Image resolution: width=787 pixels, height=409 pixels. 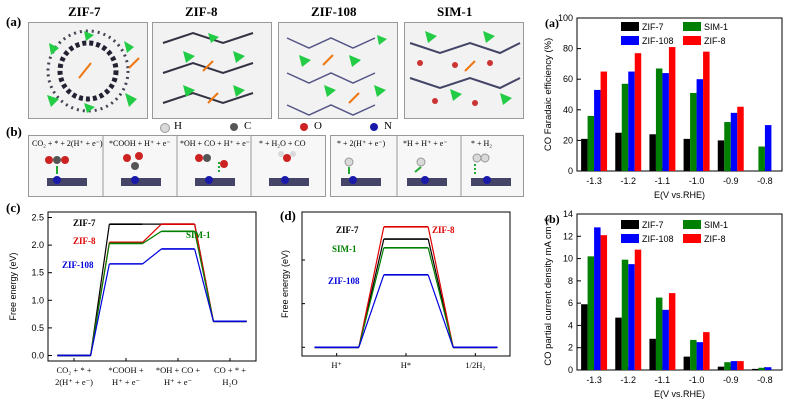 What do you see at coordinates (570, 325) in the screenshot?
I see `y-tick-label: 4` at bounding box center [570, 325].